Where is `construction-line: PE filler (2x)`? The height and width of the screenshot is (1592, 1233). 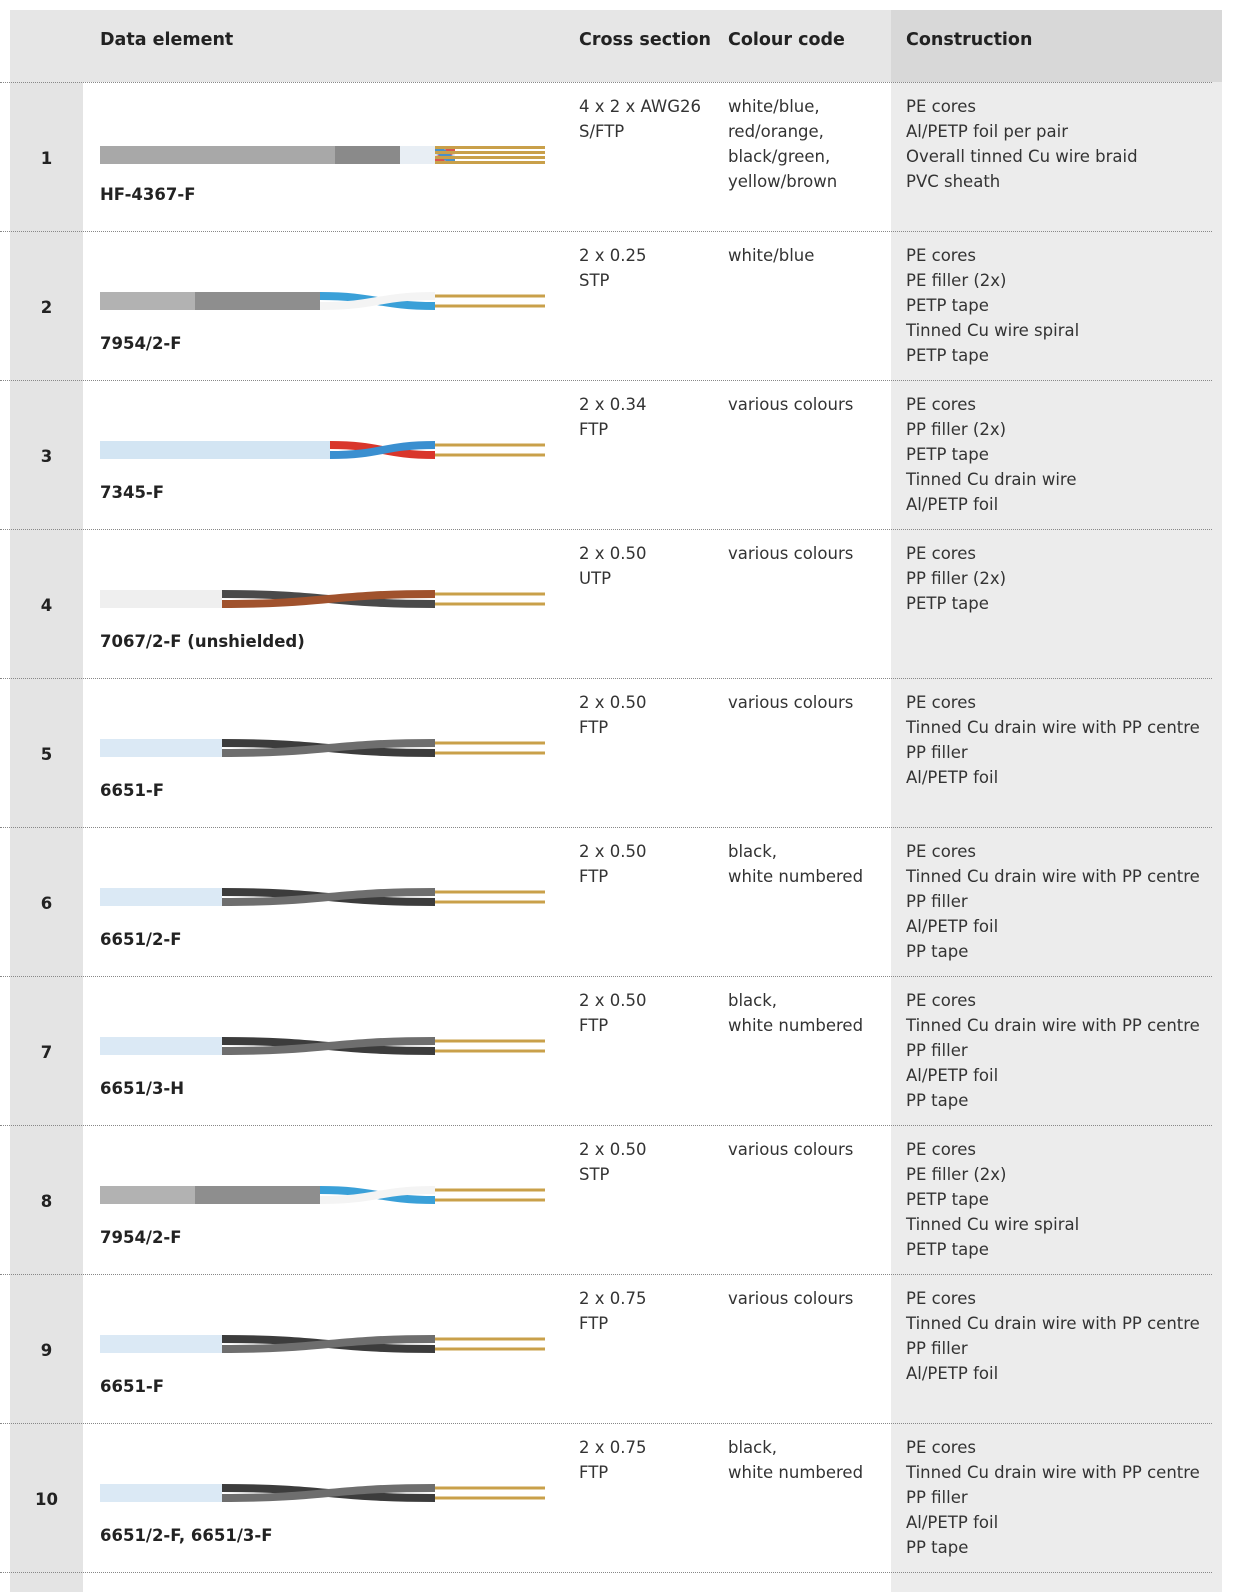
construction-line: PE filler (2x) is located at coordinates (956, 280).